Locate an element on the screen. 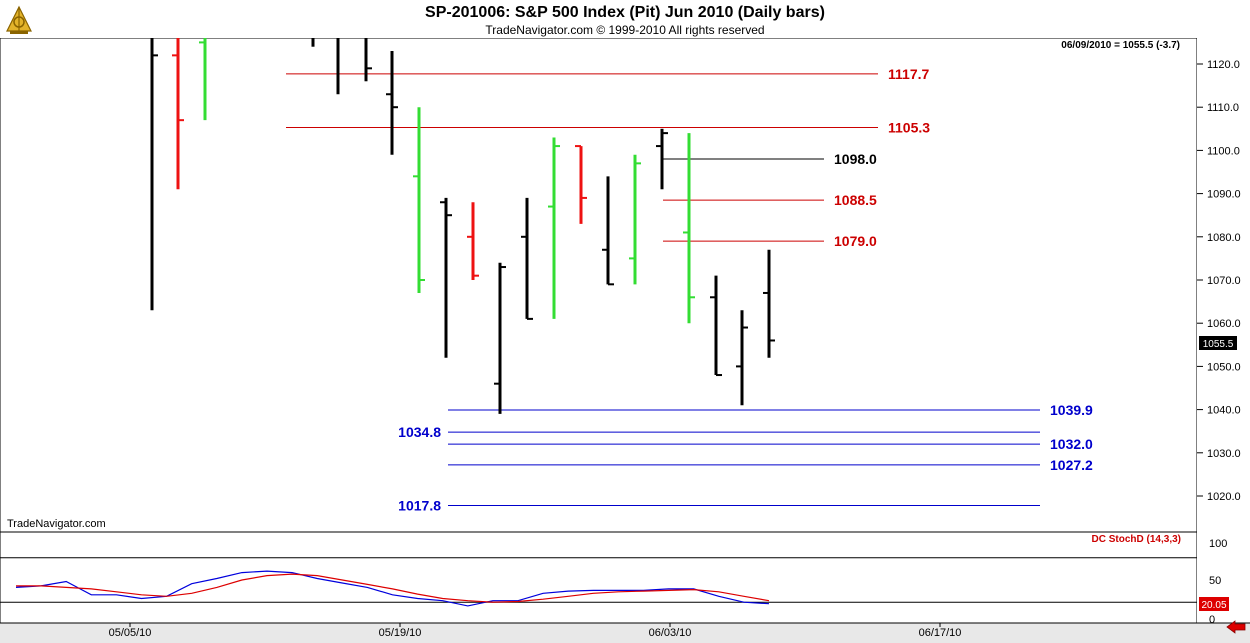 The image size is (1250, 643). date-tick-label: 06/03/10 is located at coordinates (670, 633).